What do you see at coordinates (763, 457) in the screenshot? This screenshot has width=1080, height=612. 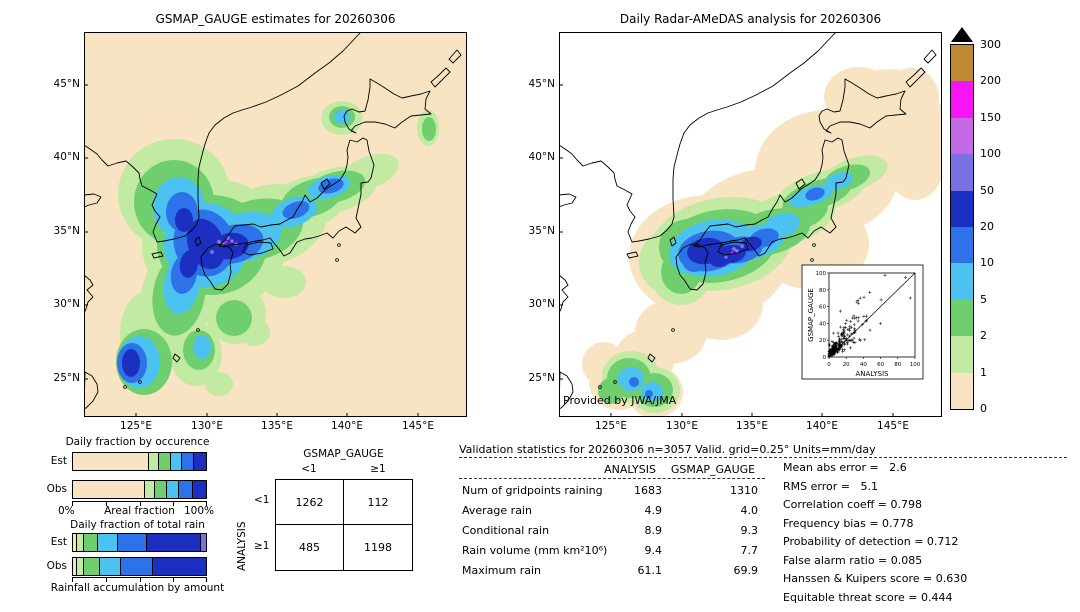 I see `divider-top` at bounding box center [763, 457].